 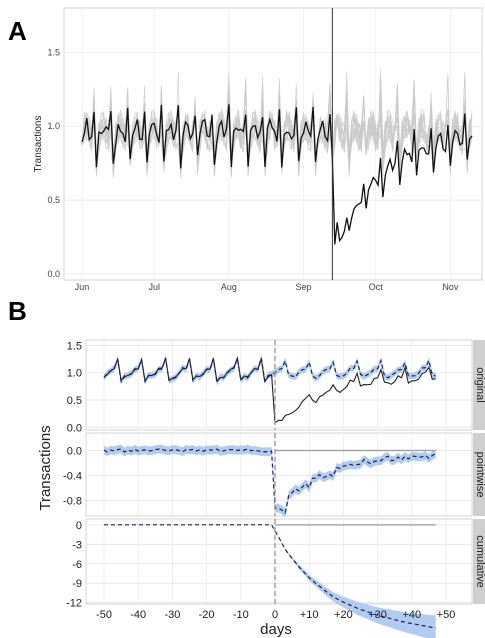 I want to click on panel-b-observed-line, so click(x=269, y=390).